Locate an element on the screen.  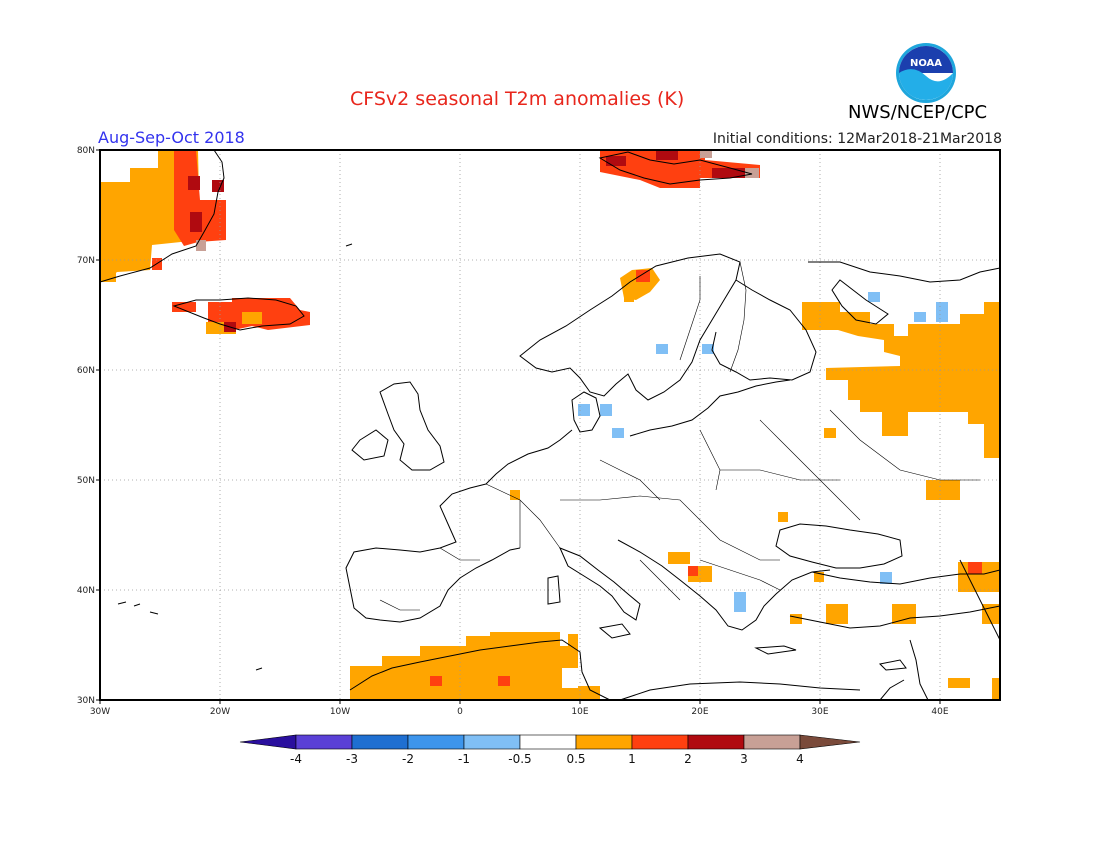
agency-label: NWS/NCEP/CPC is located at coordinates (918, 112).